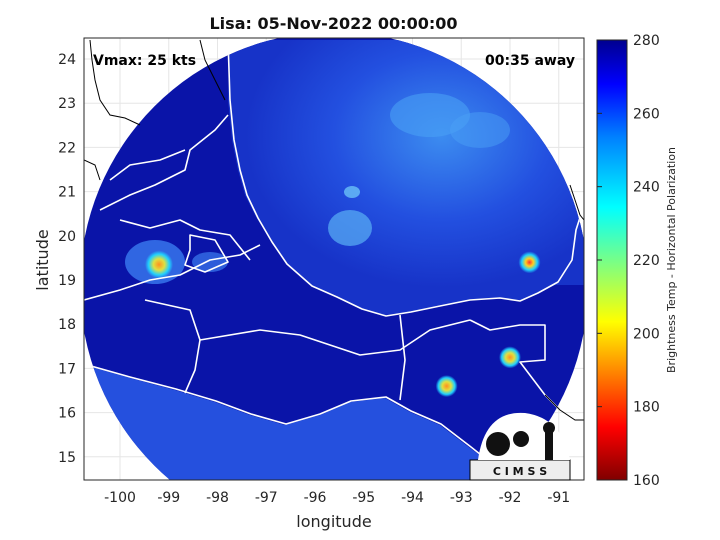 This screenshot has width=720, height=540. I want to click on y-tick-label: 21, so click(67, 193).